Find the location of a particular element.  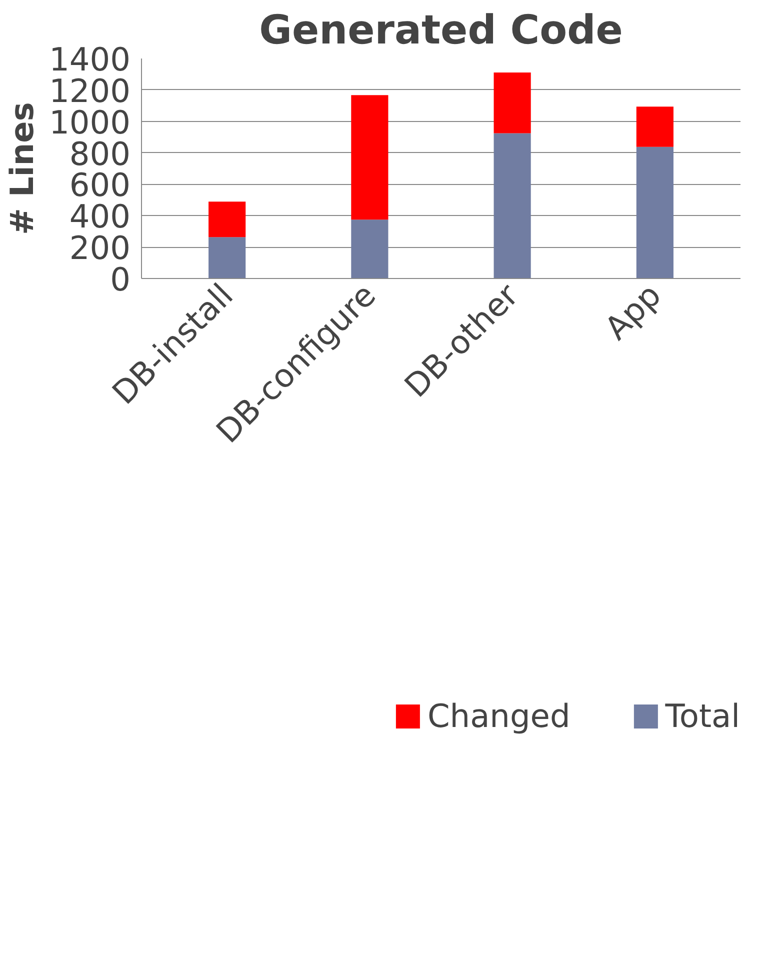

legend-label: Total is located at coordinates (702, 716).